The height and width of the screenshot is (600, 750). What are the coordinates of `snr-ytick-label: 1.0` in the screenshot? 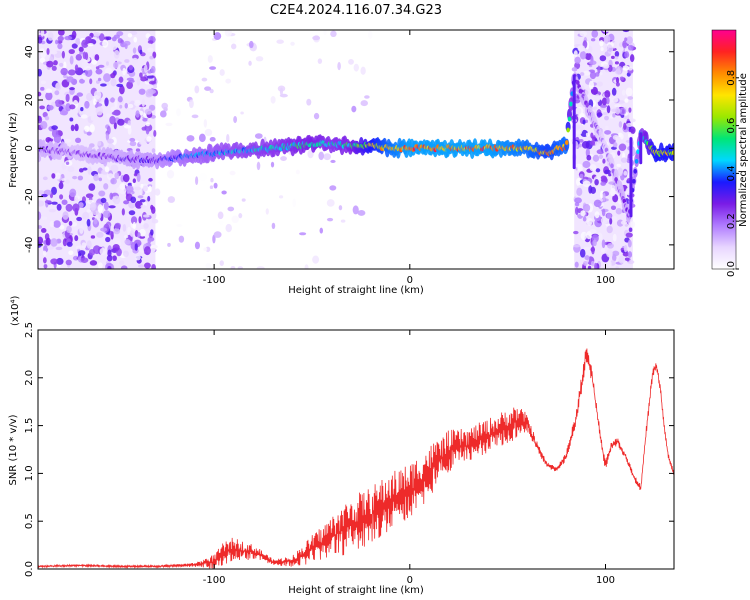 It's located at (29, 473).